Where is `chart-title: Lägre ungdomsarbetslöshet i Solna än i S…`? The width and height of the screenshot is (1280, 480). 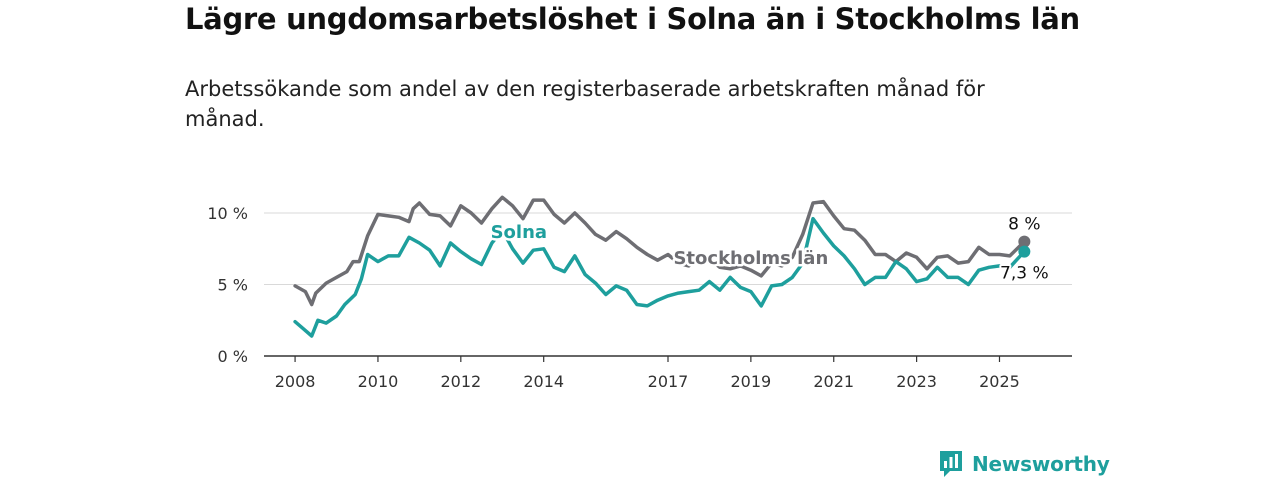 chart-title: Lägre ungdomsarbetslöshet i Solna än i S… is located at coordinates (632, 19).